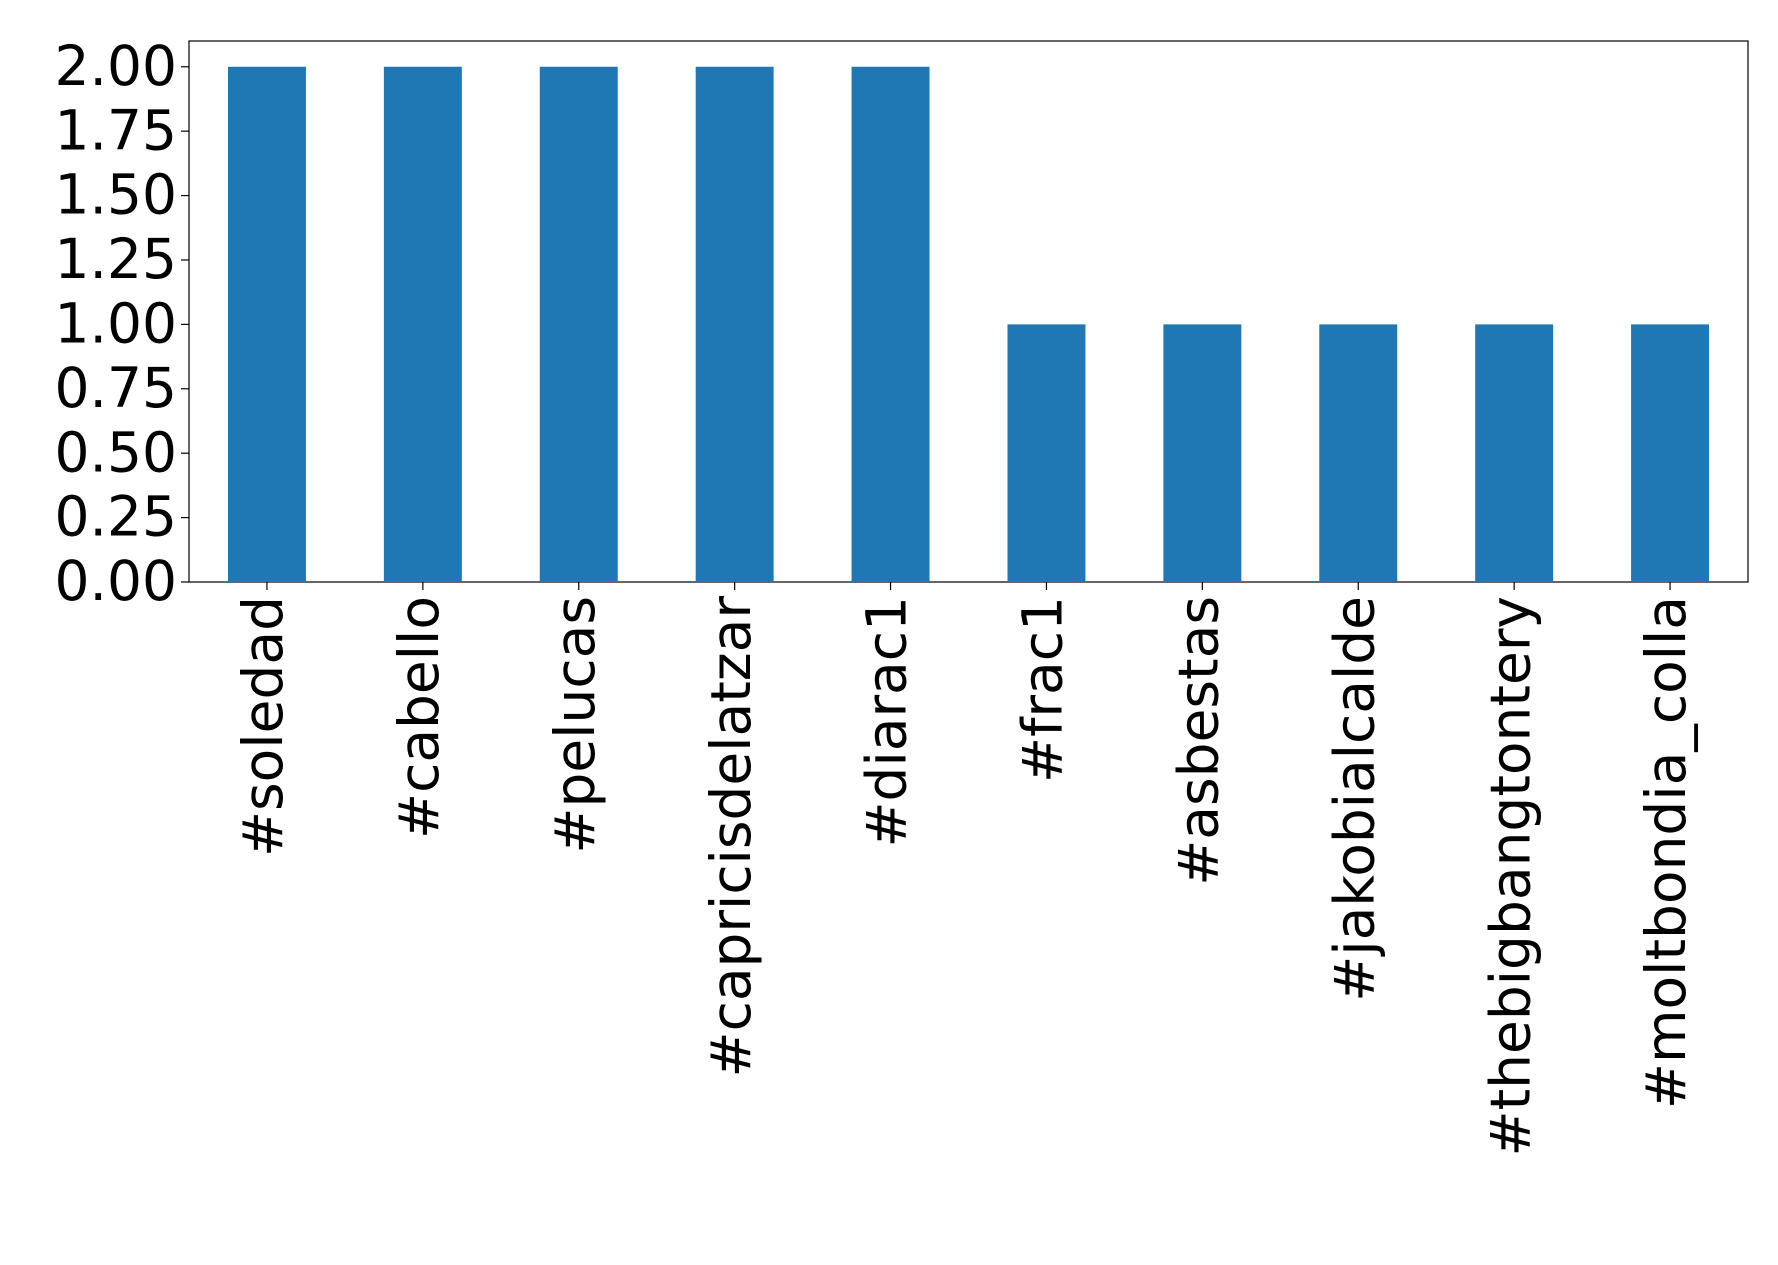  Describe the element at coordinates (1354, 799) in the screenshot. I see `x-tick-label: #jakobialcalde` at that location.